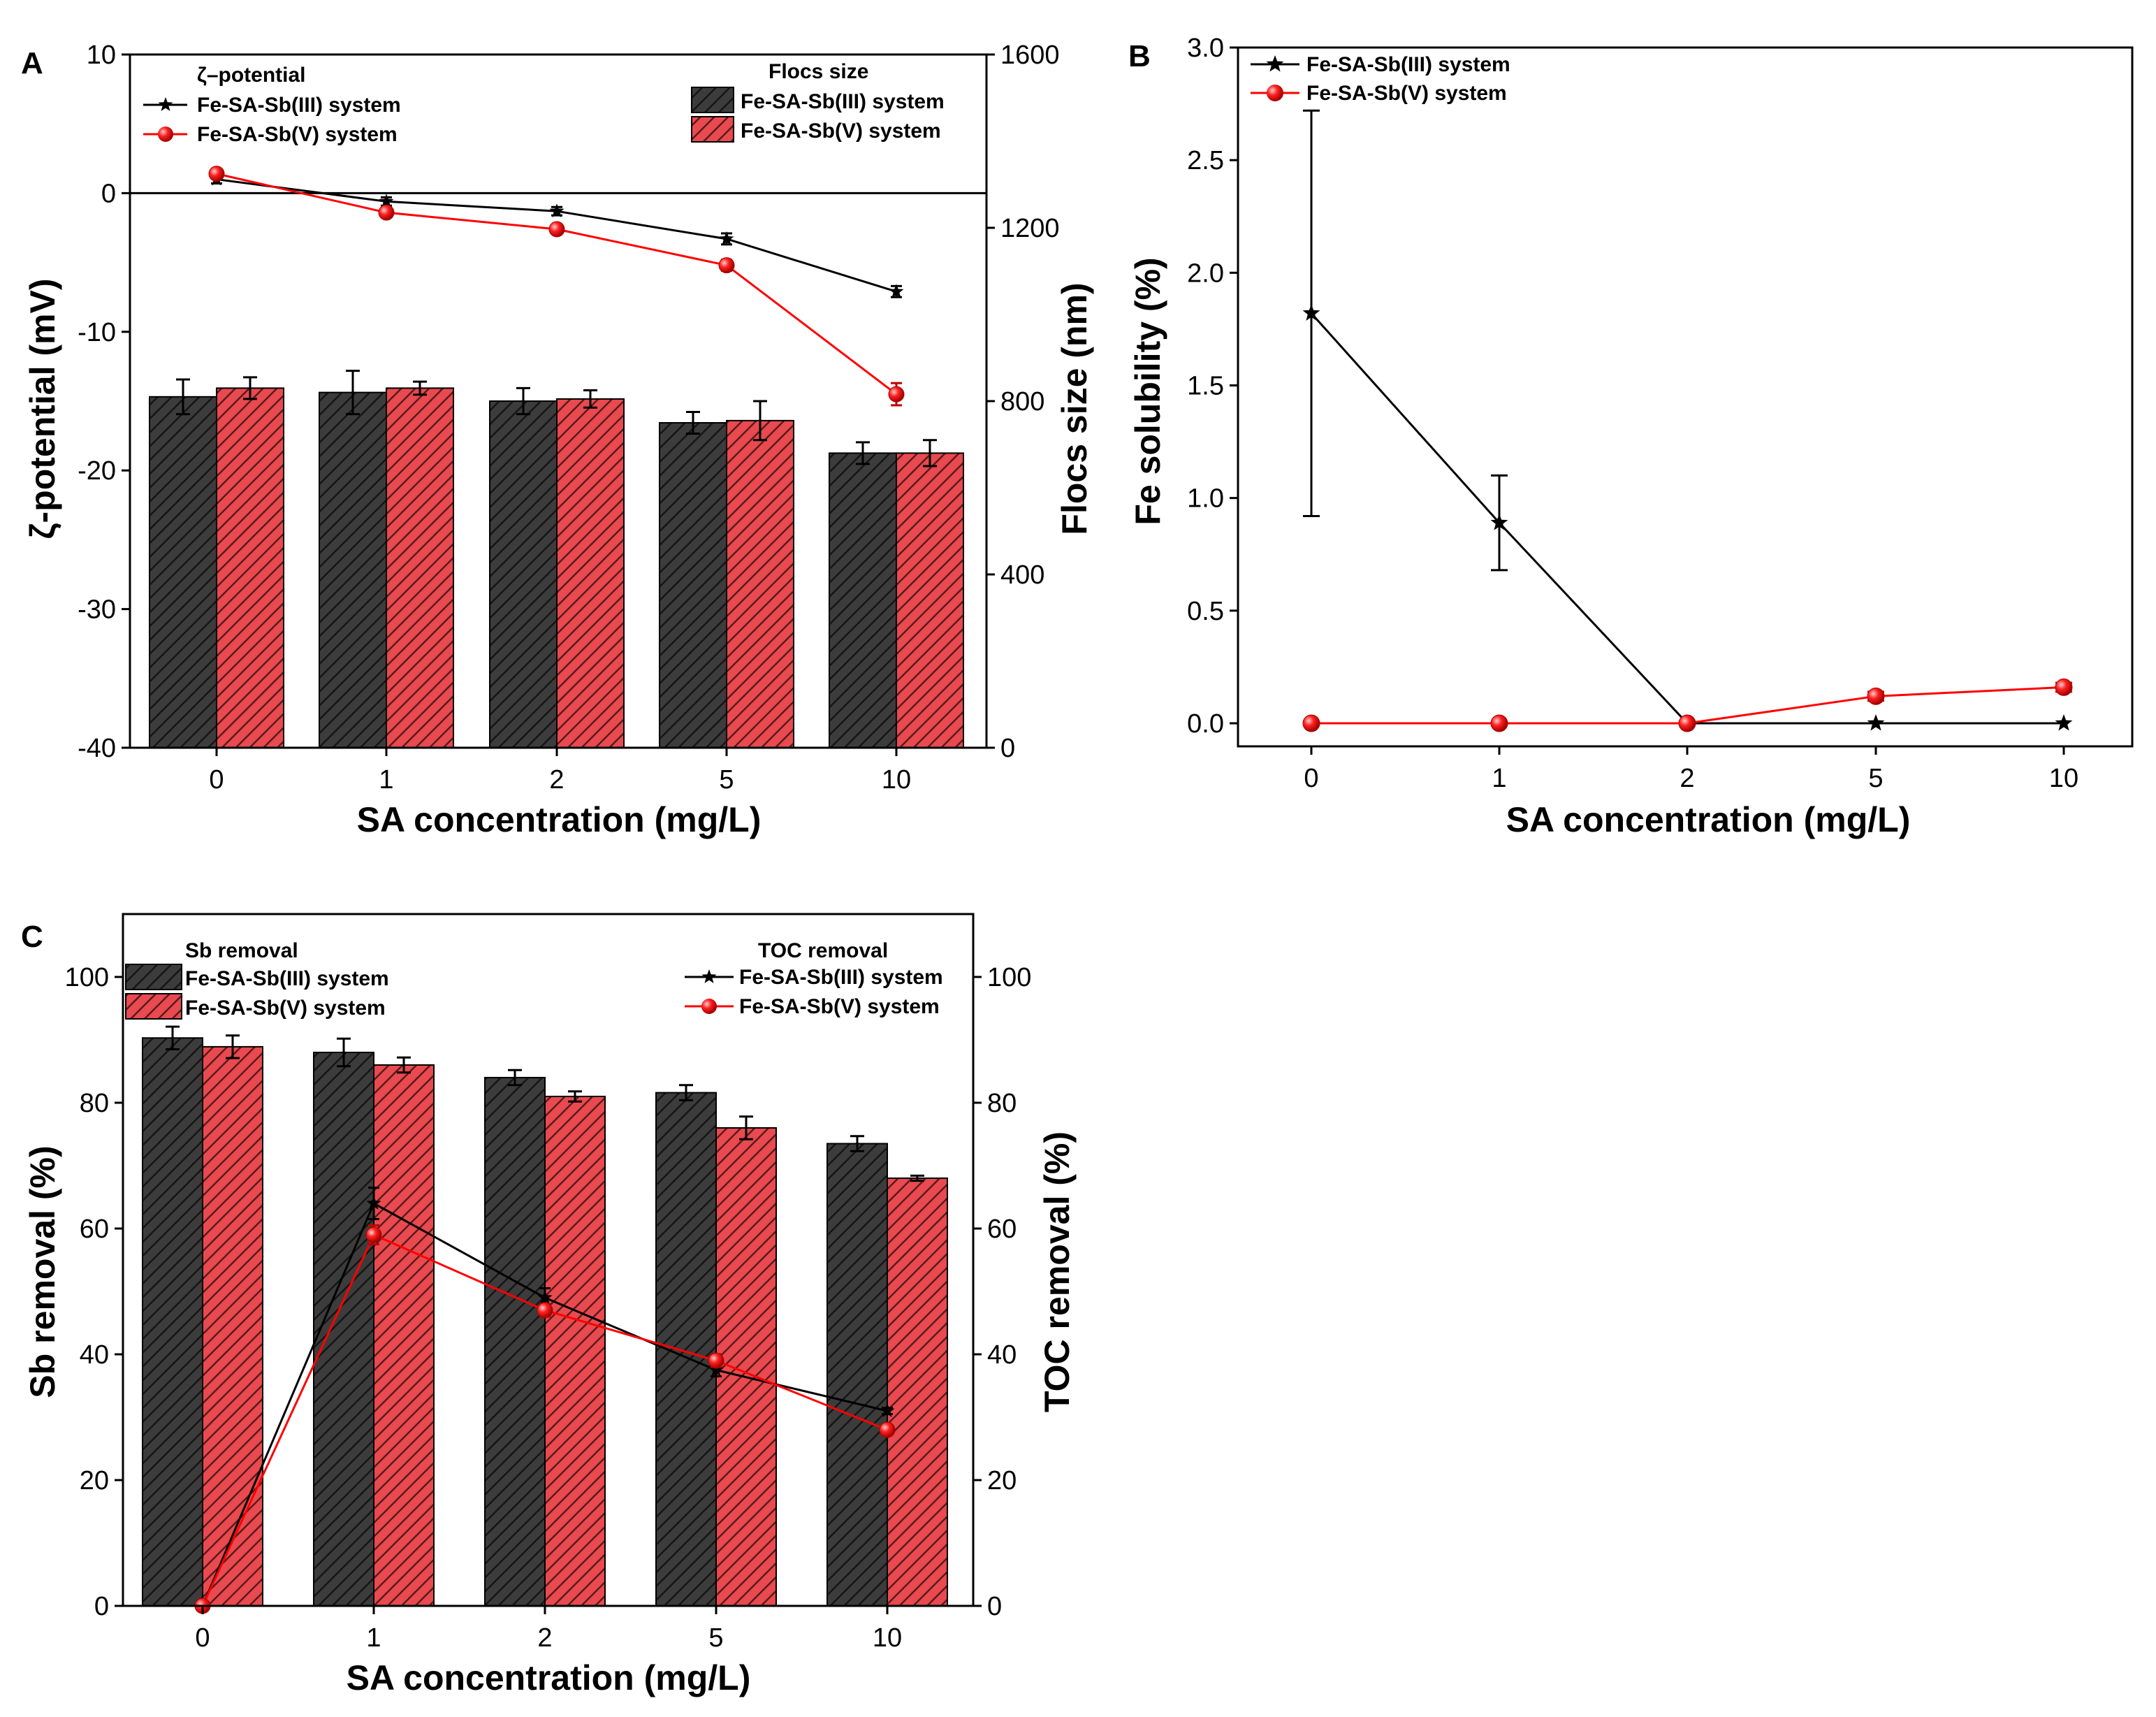 The image size is (2156, 1717). Describe the element at coordinates (87, 978) in the screenshot. I see `panel-c-yleft-tick-label: 100` at that location.